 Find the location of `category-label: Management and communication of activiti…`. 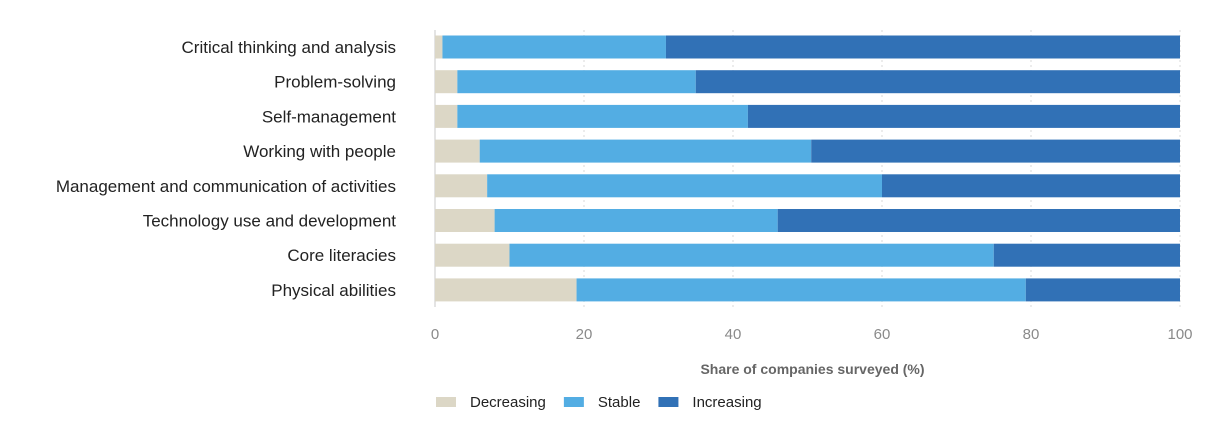

category-label: Management and communication of activiti… is located at coordinates (226, 186).